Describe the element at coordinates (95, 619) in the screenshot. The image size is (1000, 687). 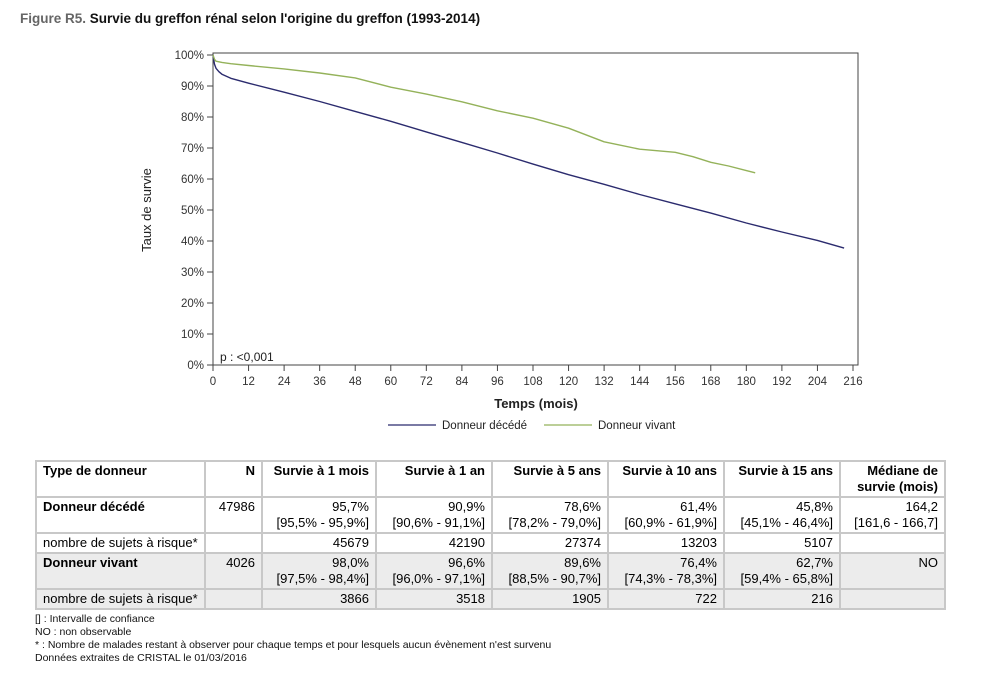
I see `footnote-ci: [] : Intervalle de confiance` at that location.